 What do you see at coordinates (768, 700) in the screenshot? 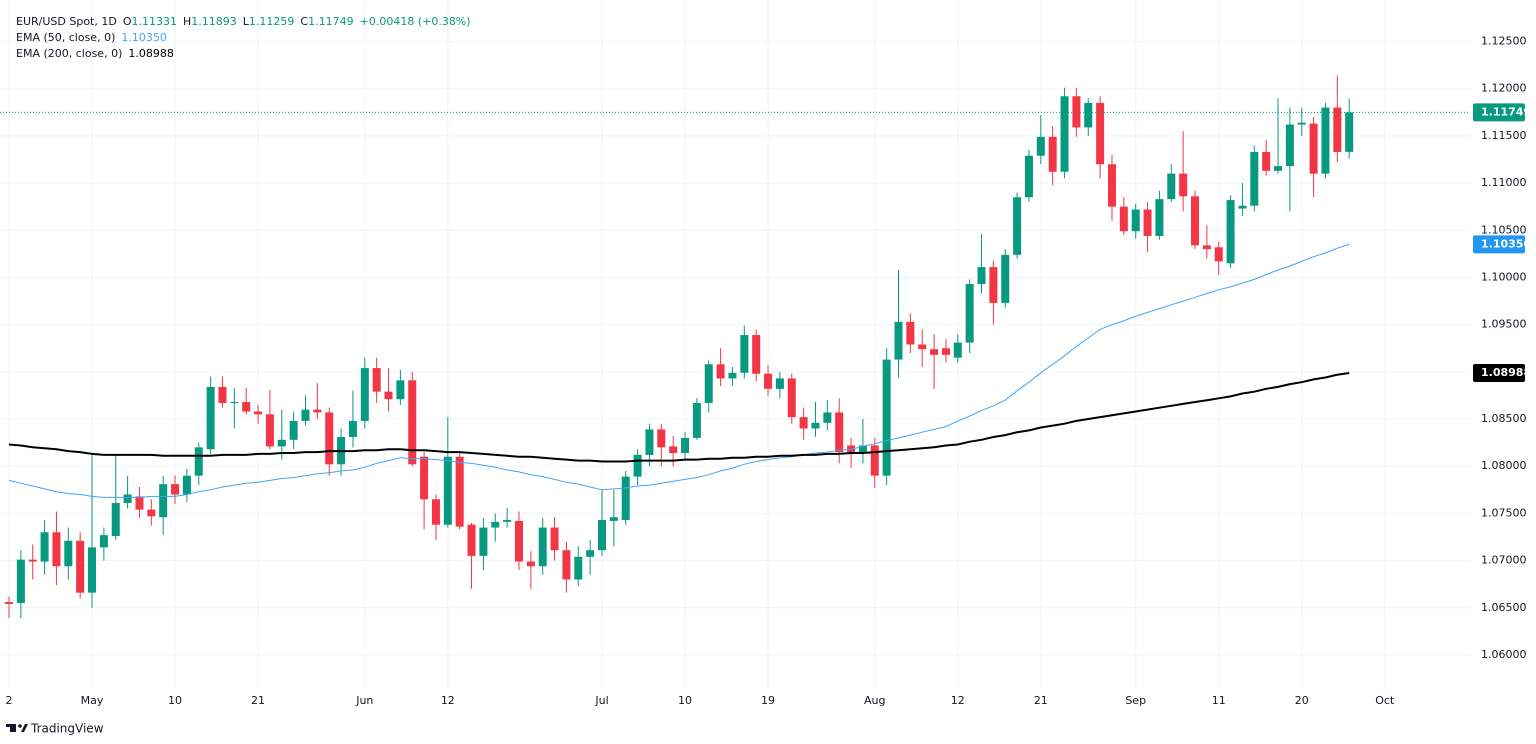
I see `x-tick-label: 19` at bounding box center [768, 700].